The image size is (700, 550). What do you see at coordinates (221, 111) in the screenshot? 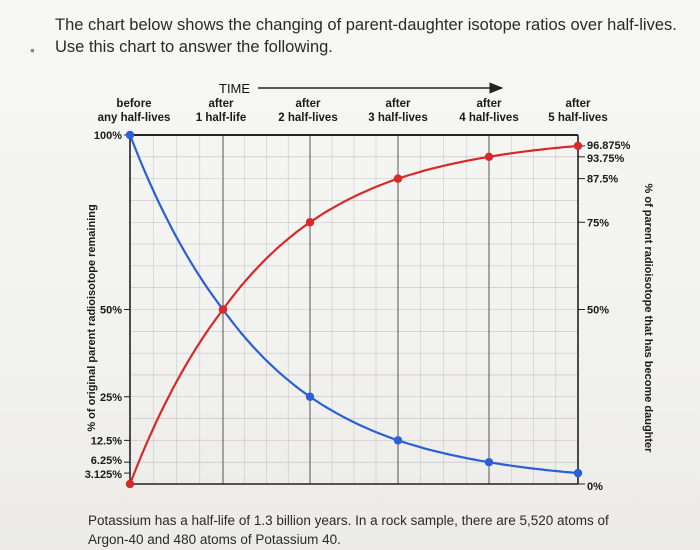
I see `column-header-1: after 1 half-life` at bounding box center [221, 111].